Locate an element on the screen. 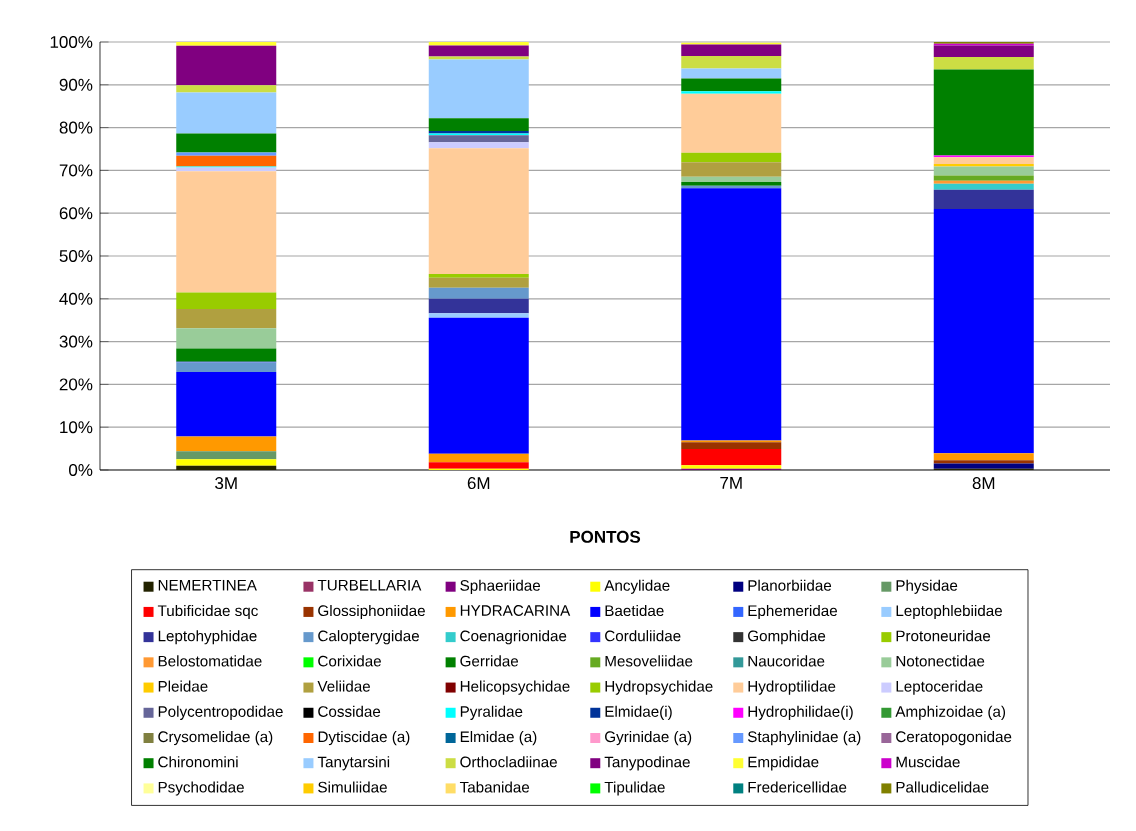 This screenshot has width=1136, height=831. x-tick-label: 8M is located at coordinates (983, 483).